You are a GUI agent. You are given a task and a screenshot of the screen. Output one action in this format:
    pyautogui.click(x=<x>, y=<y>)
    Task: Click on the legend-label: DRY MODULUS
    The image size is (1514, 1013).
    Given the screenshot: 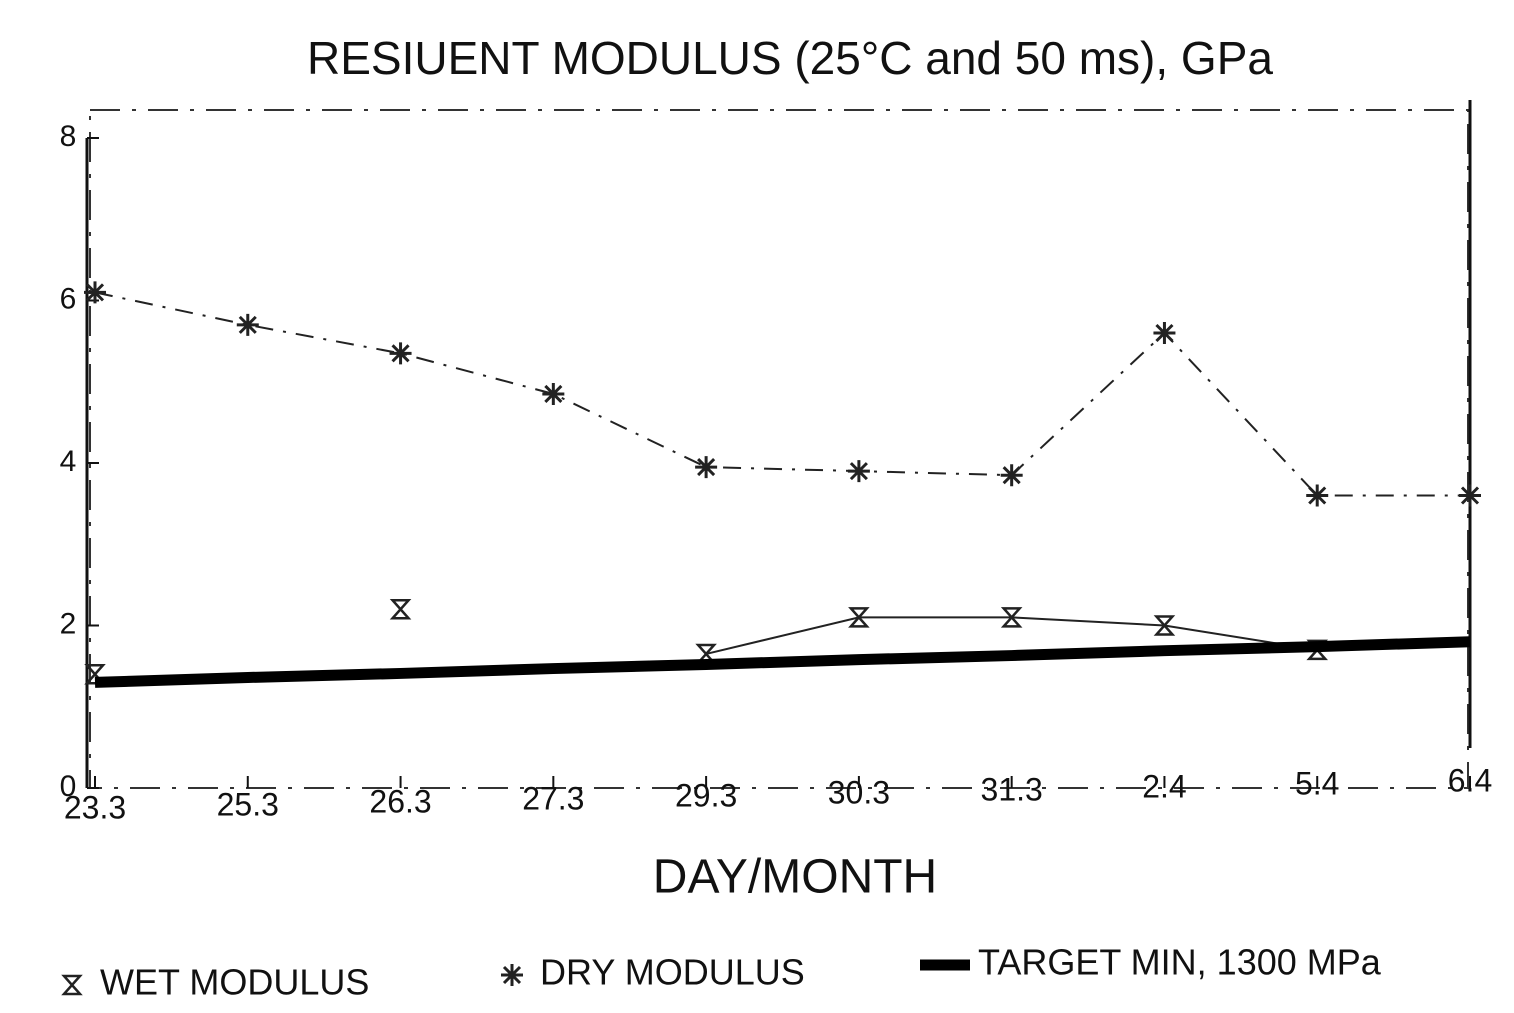 What is the action you would take?
    pyautogui.click(x=672, y=972)
    